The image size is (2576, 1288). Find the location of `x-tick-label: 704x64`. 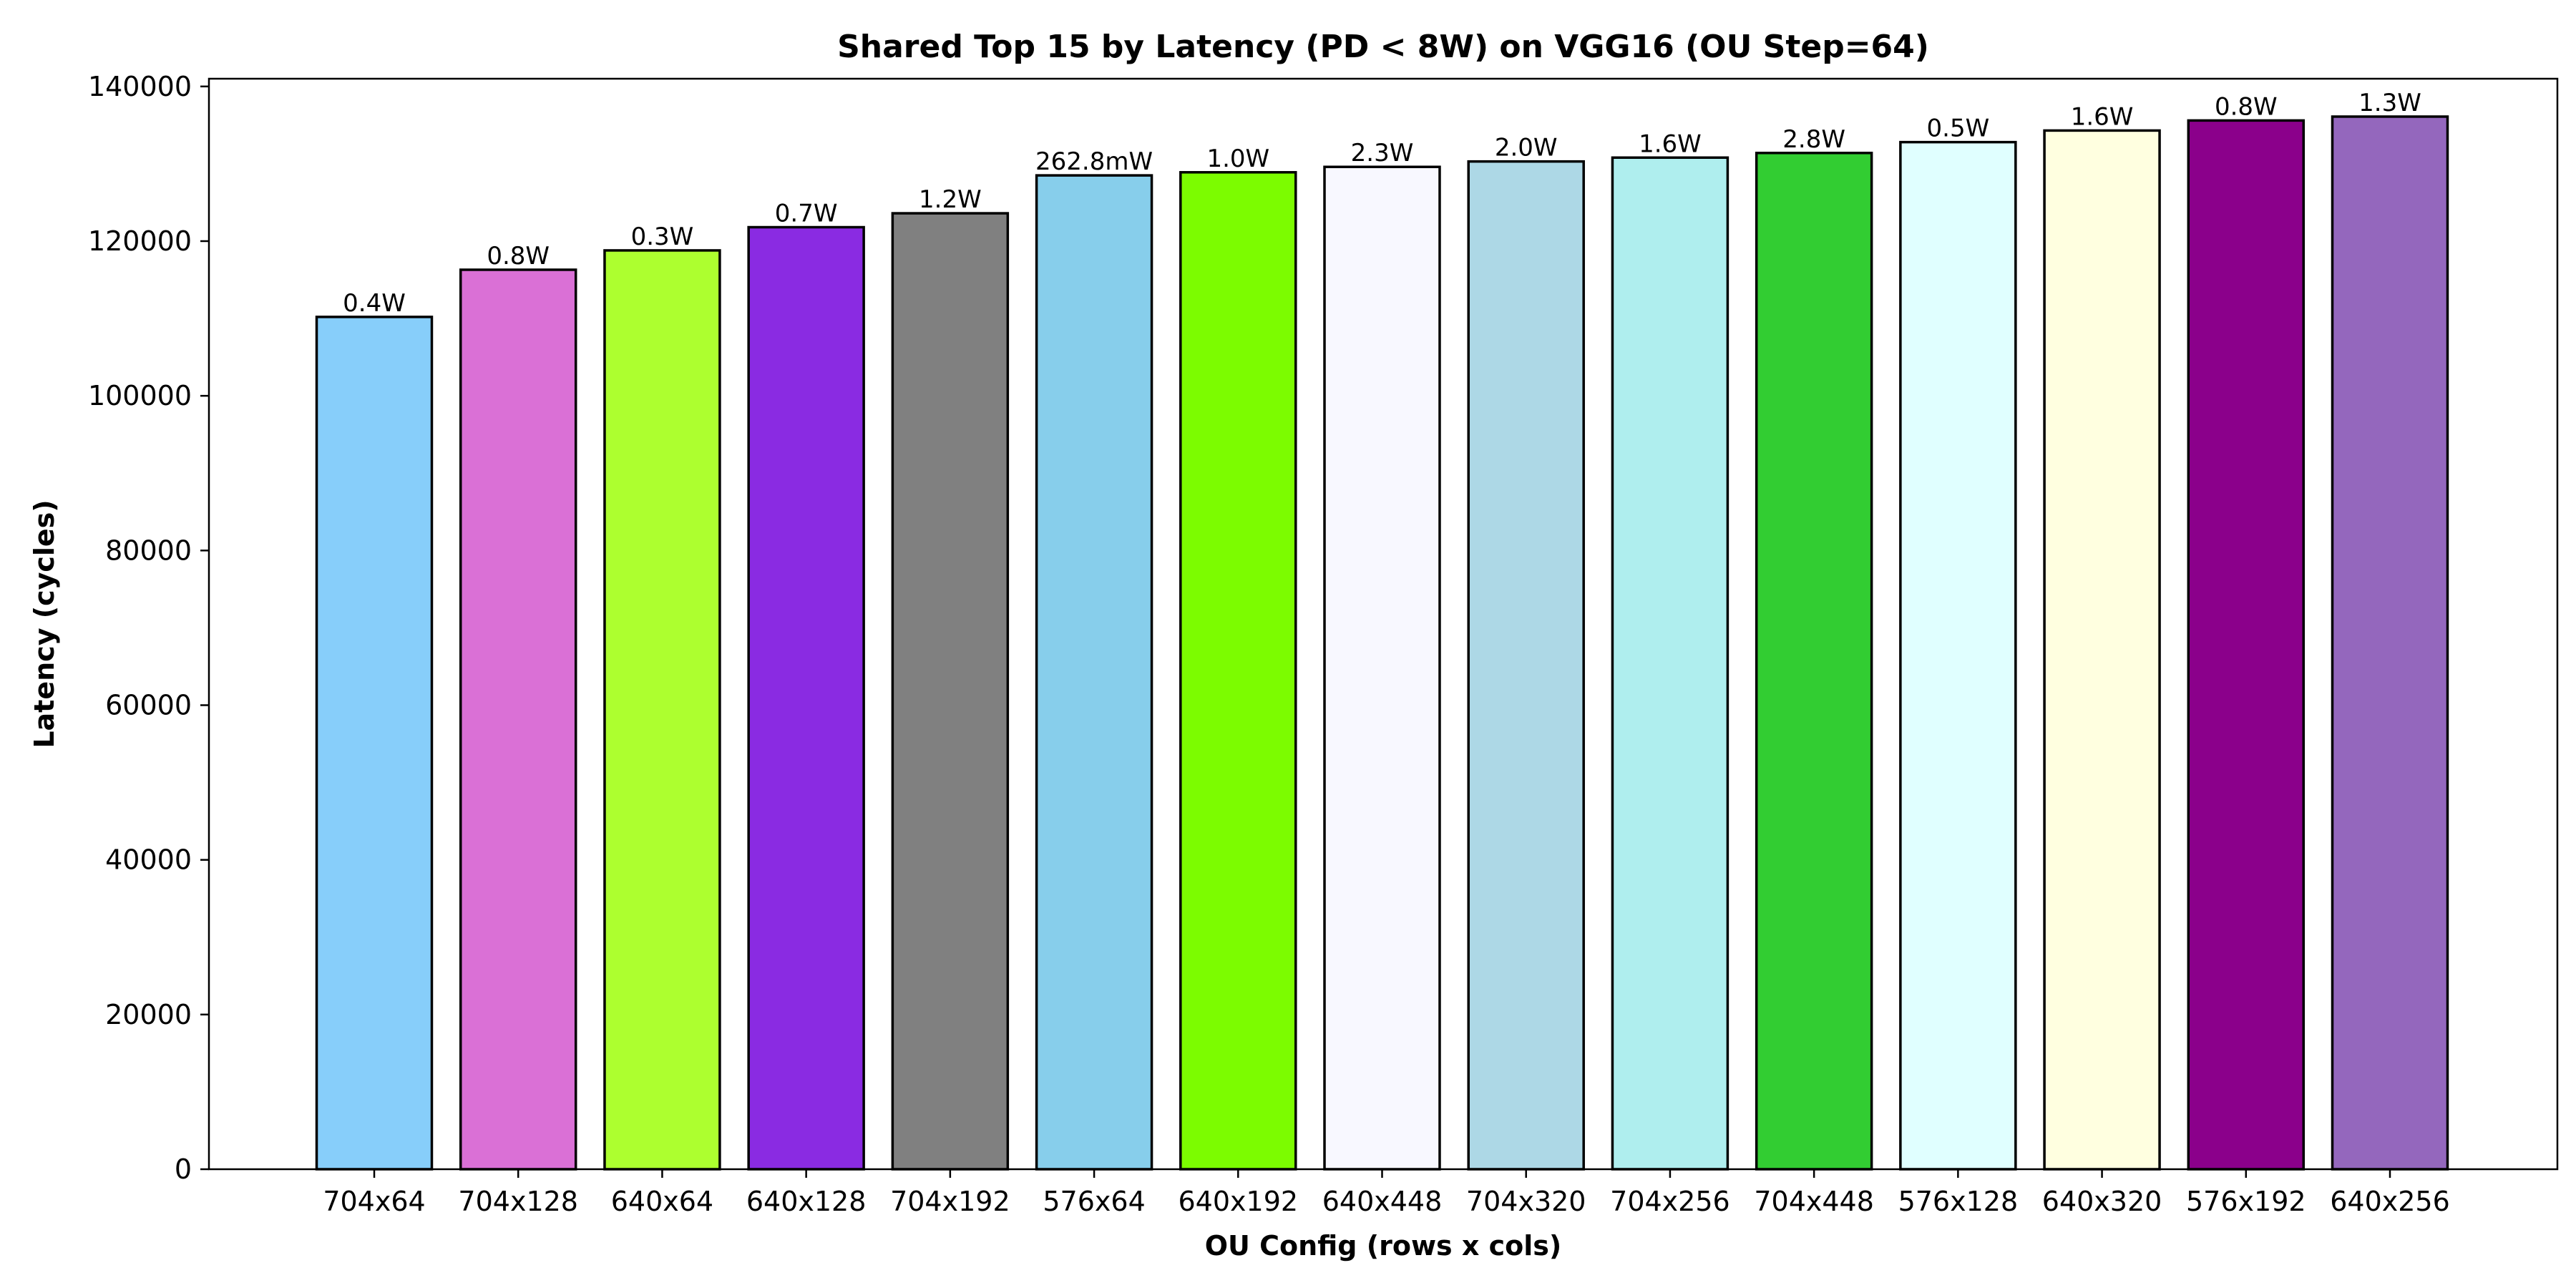

x-tick-label: 704x64 is located at coordinates (374, 1201).